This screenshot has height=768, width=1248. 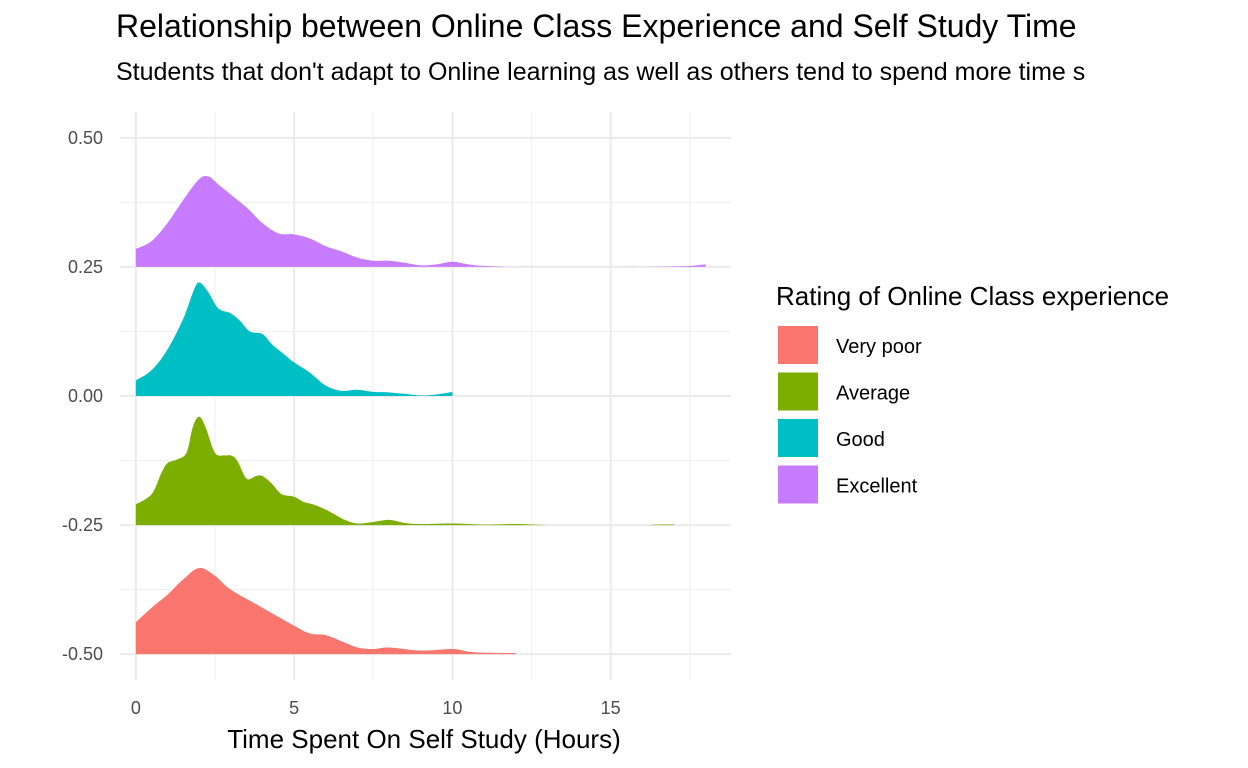 What do you see at coordinates (294, 339) in the screenshot?
I see `density-area-good` at bounding box center [294, 339].